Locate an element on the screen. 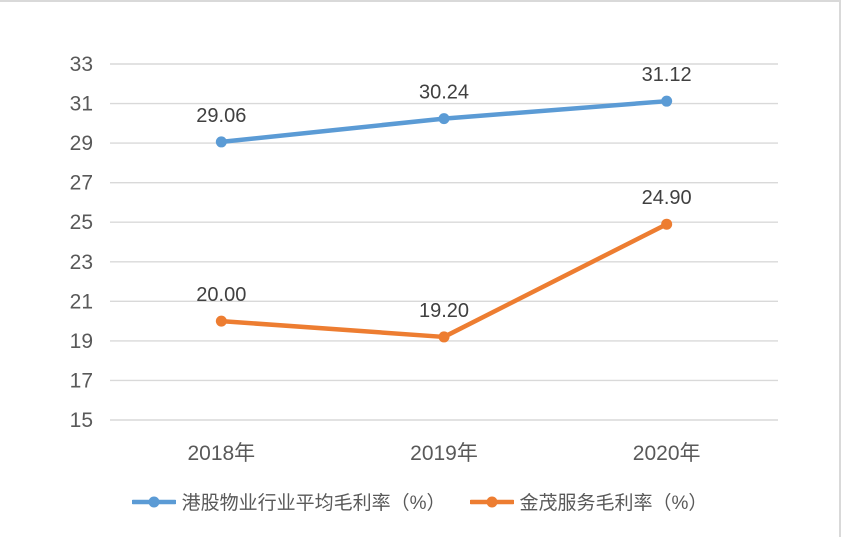 Image resolution: width=841 pixels, height=537 pixels. legend-item-1: 金茂服务毛利率（%） is located at coordinates (588, 501).